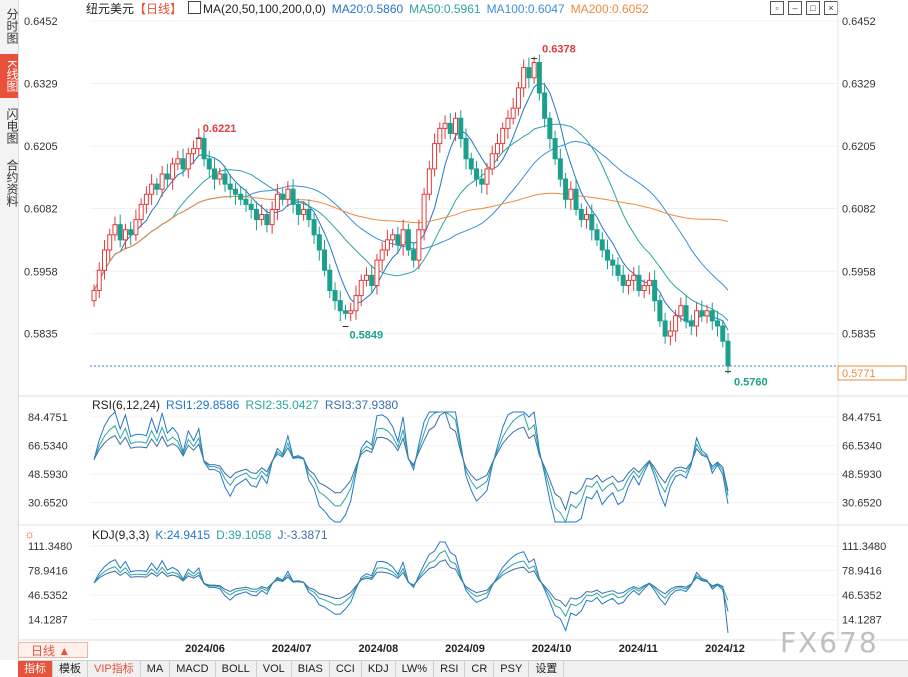 Image resolution: width=908 pixels, height=677 pixels. What do you see at coordinates (411, 461) in the screenshot?
I see `rsi-rsi3-line` at bounding box center [411, 461].